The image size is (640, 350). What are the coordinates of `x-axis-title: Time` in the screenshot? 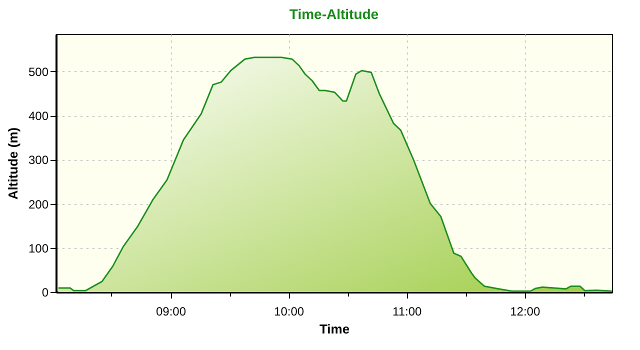 It's located at (334, 329).